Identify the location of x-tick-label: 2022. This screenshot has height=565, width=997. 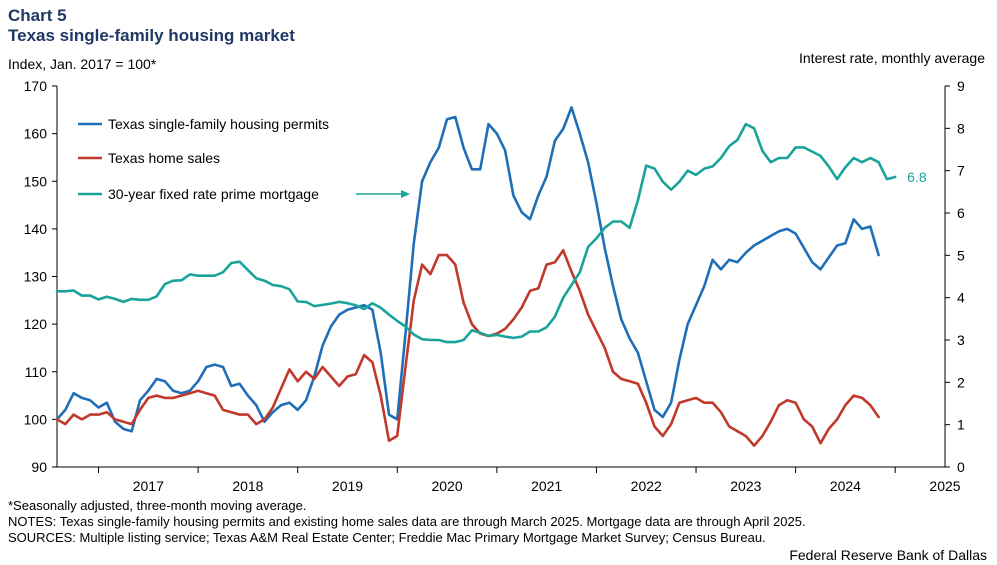
(646, 486).